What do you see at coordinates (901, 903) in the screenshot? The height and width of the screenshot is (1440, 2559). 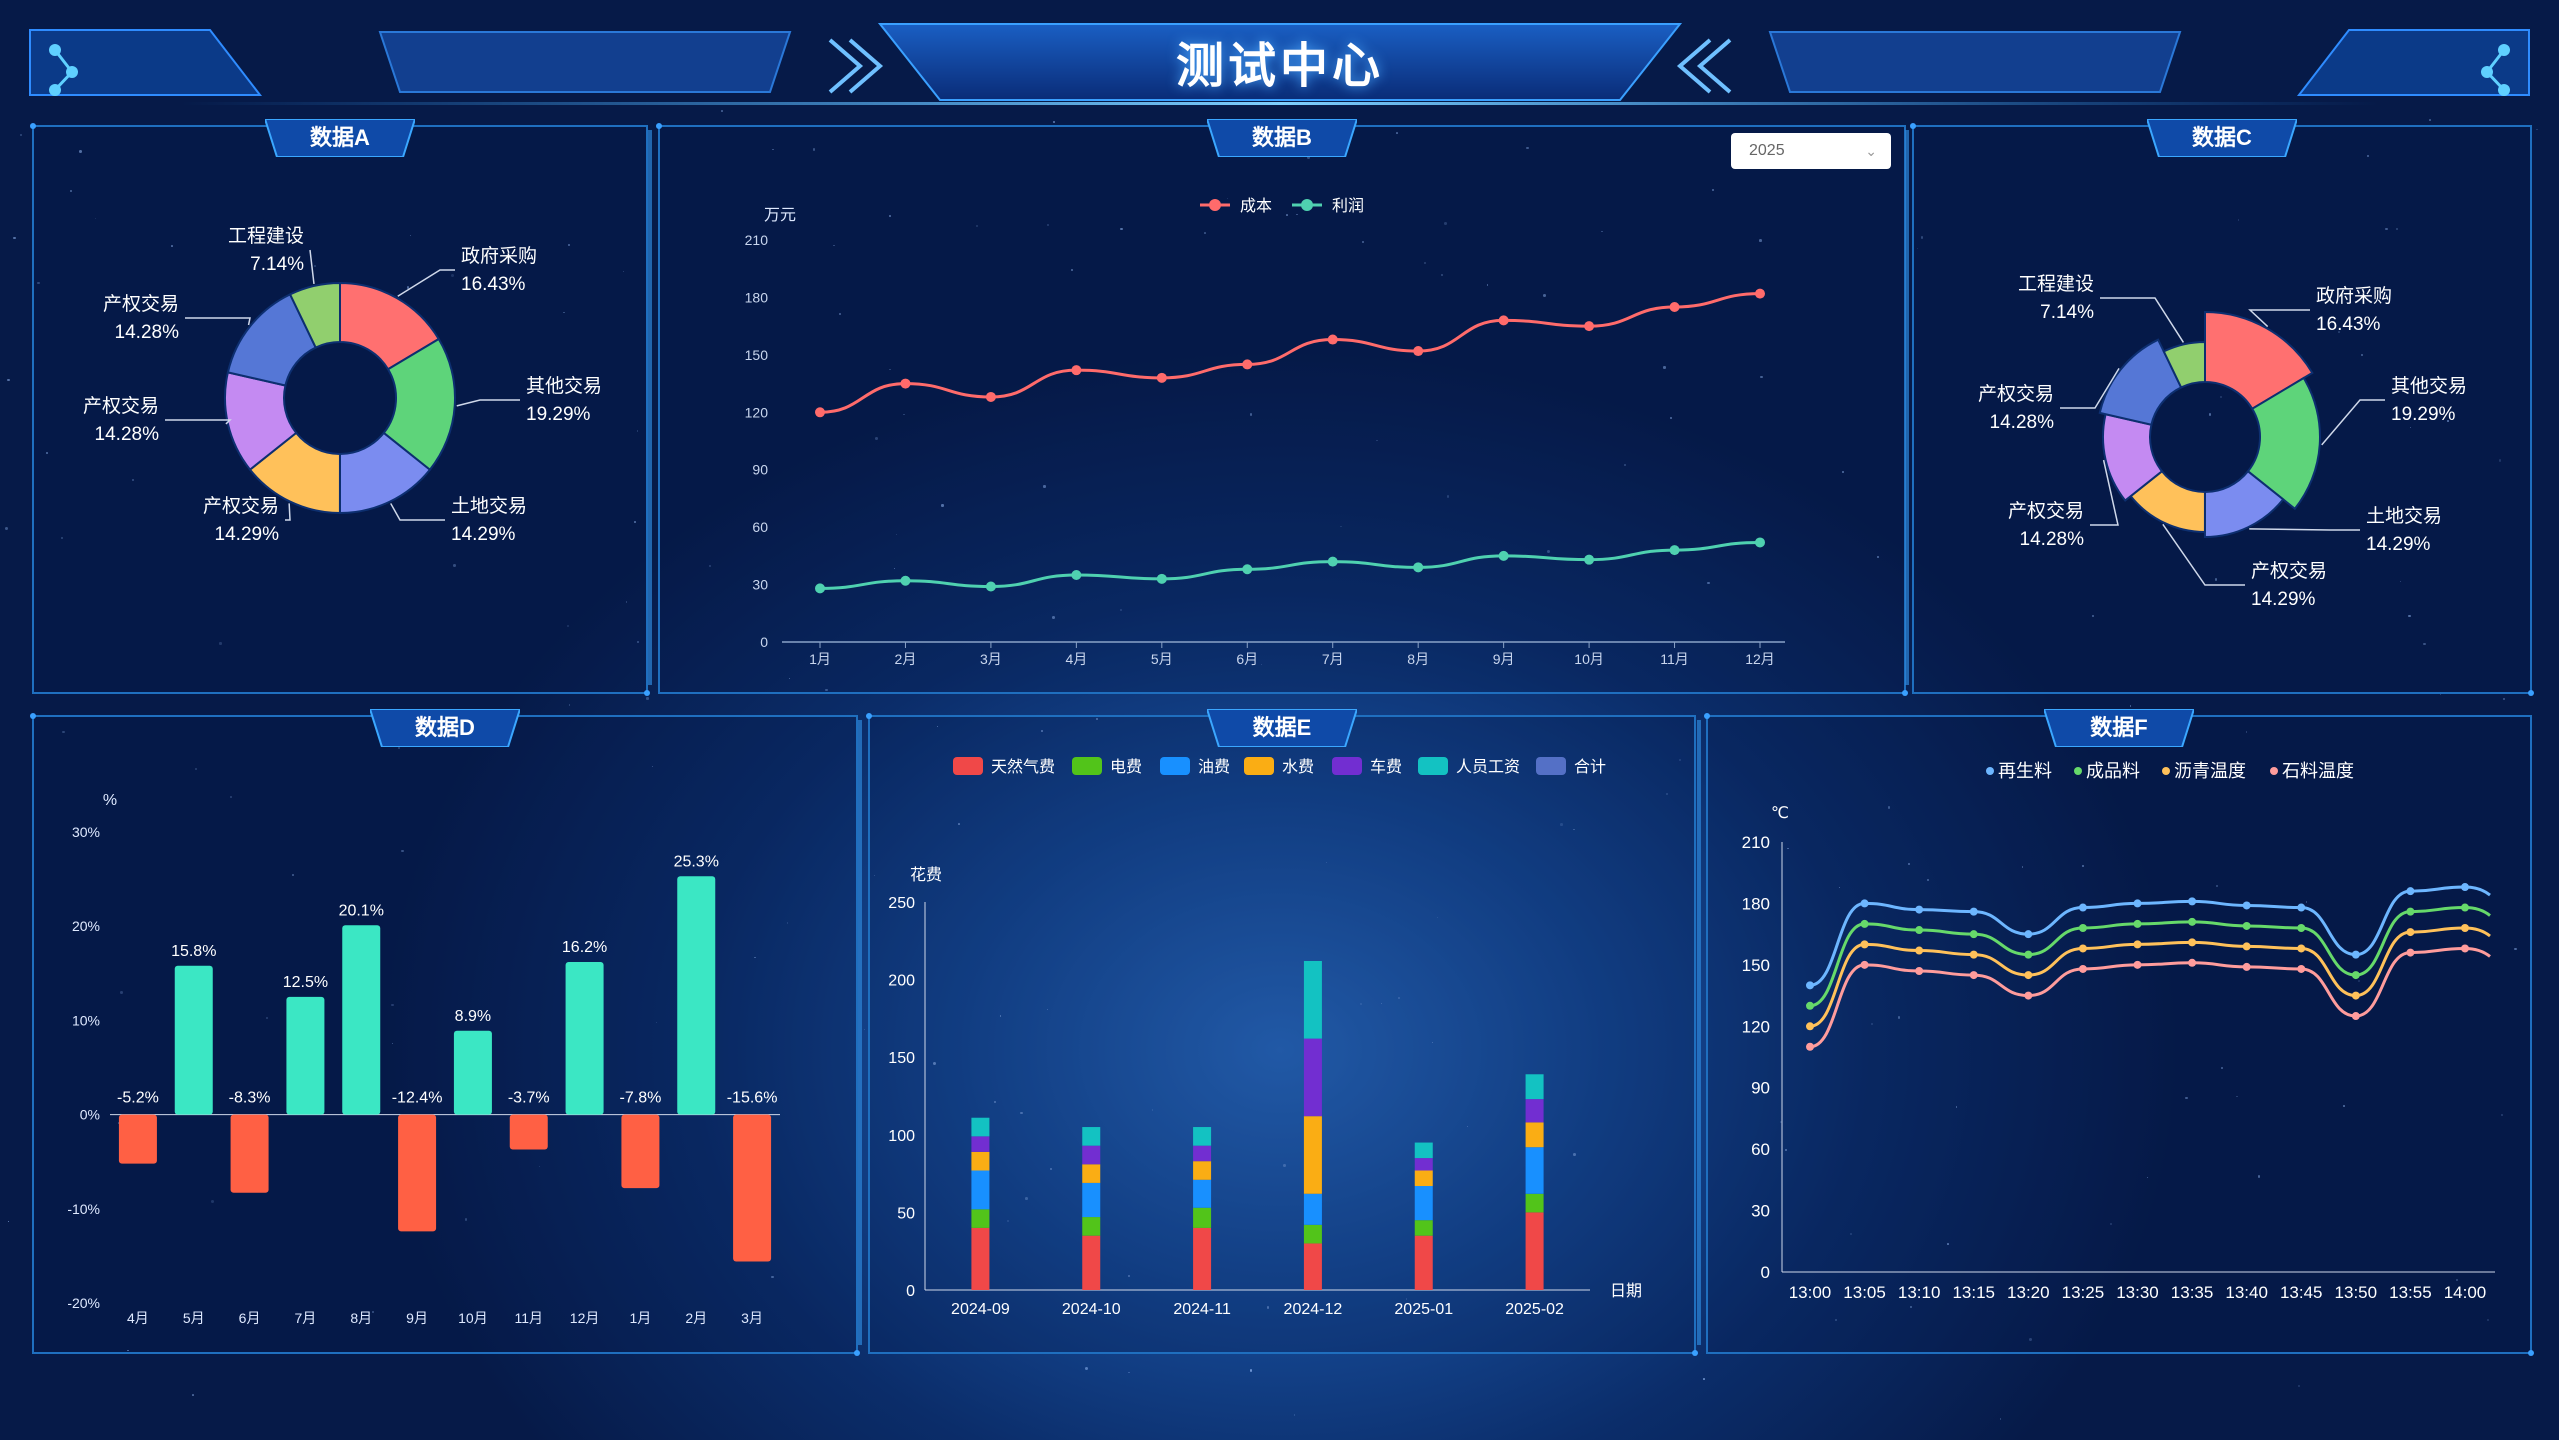 I see `y-tick-label: 250` at bounding box center [901, 903].